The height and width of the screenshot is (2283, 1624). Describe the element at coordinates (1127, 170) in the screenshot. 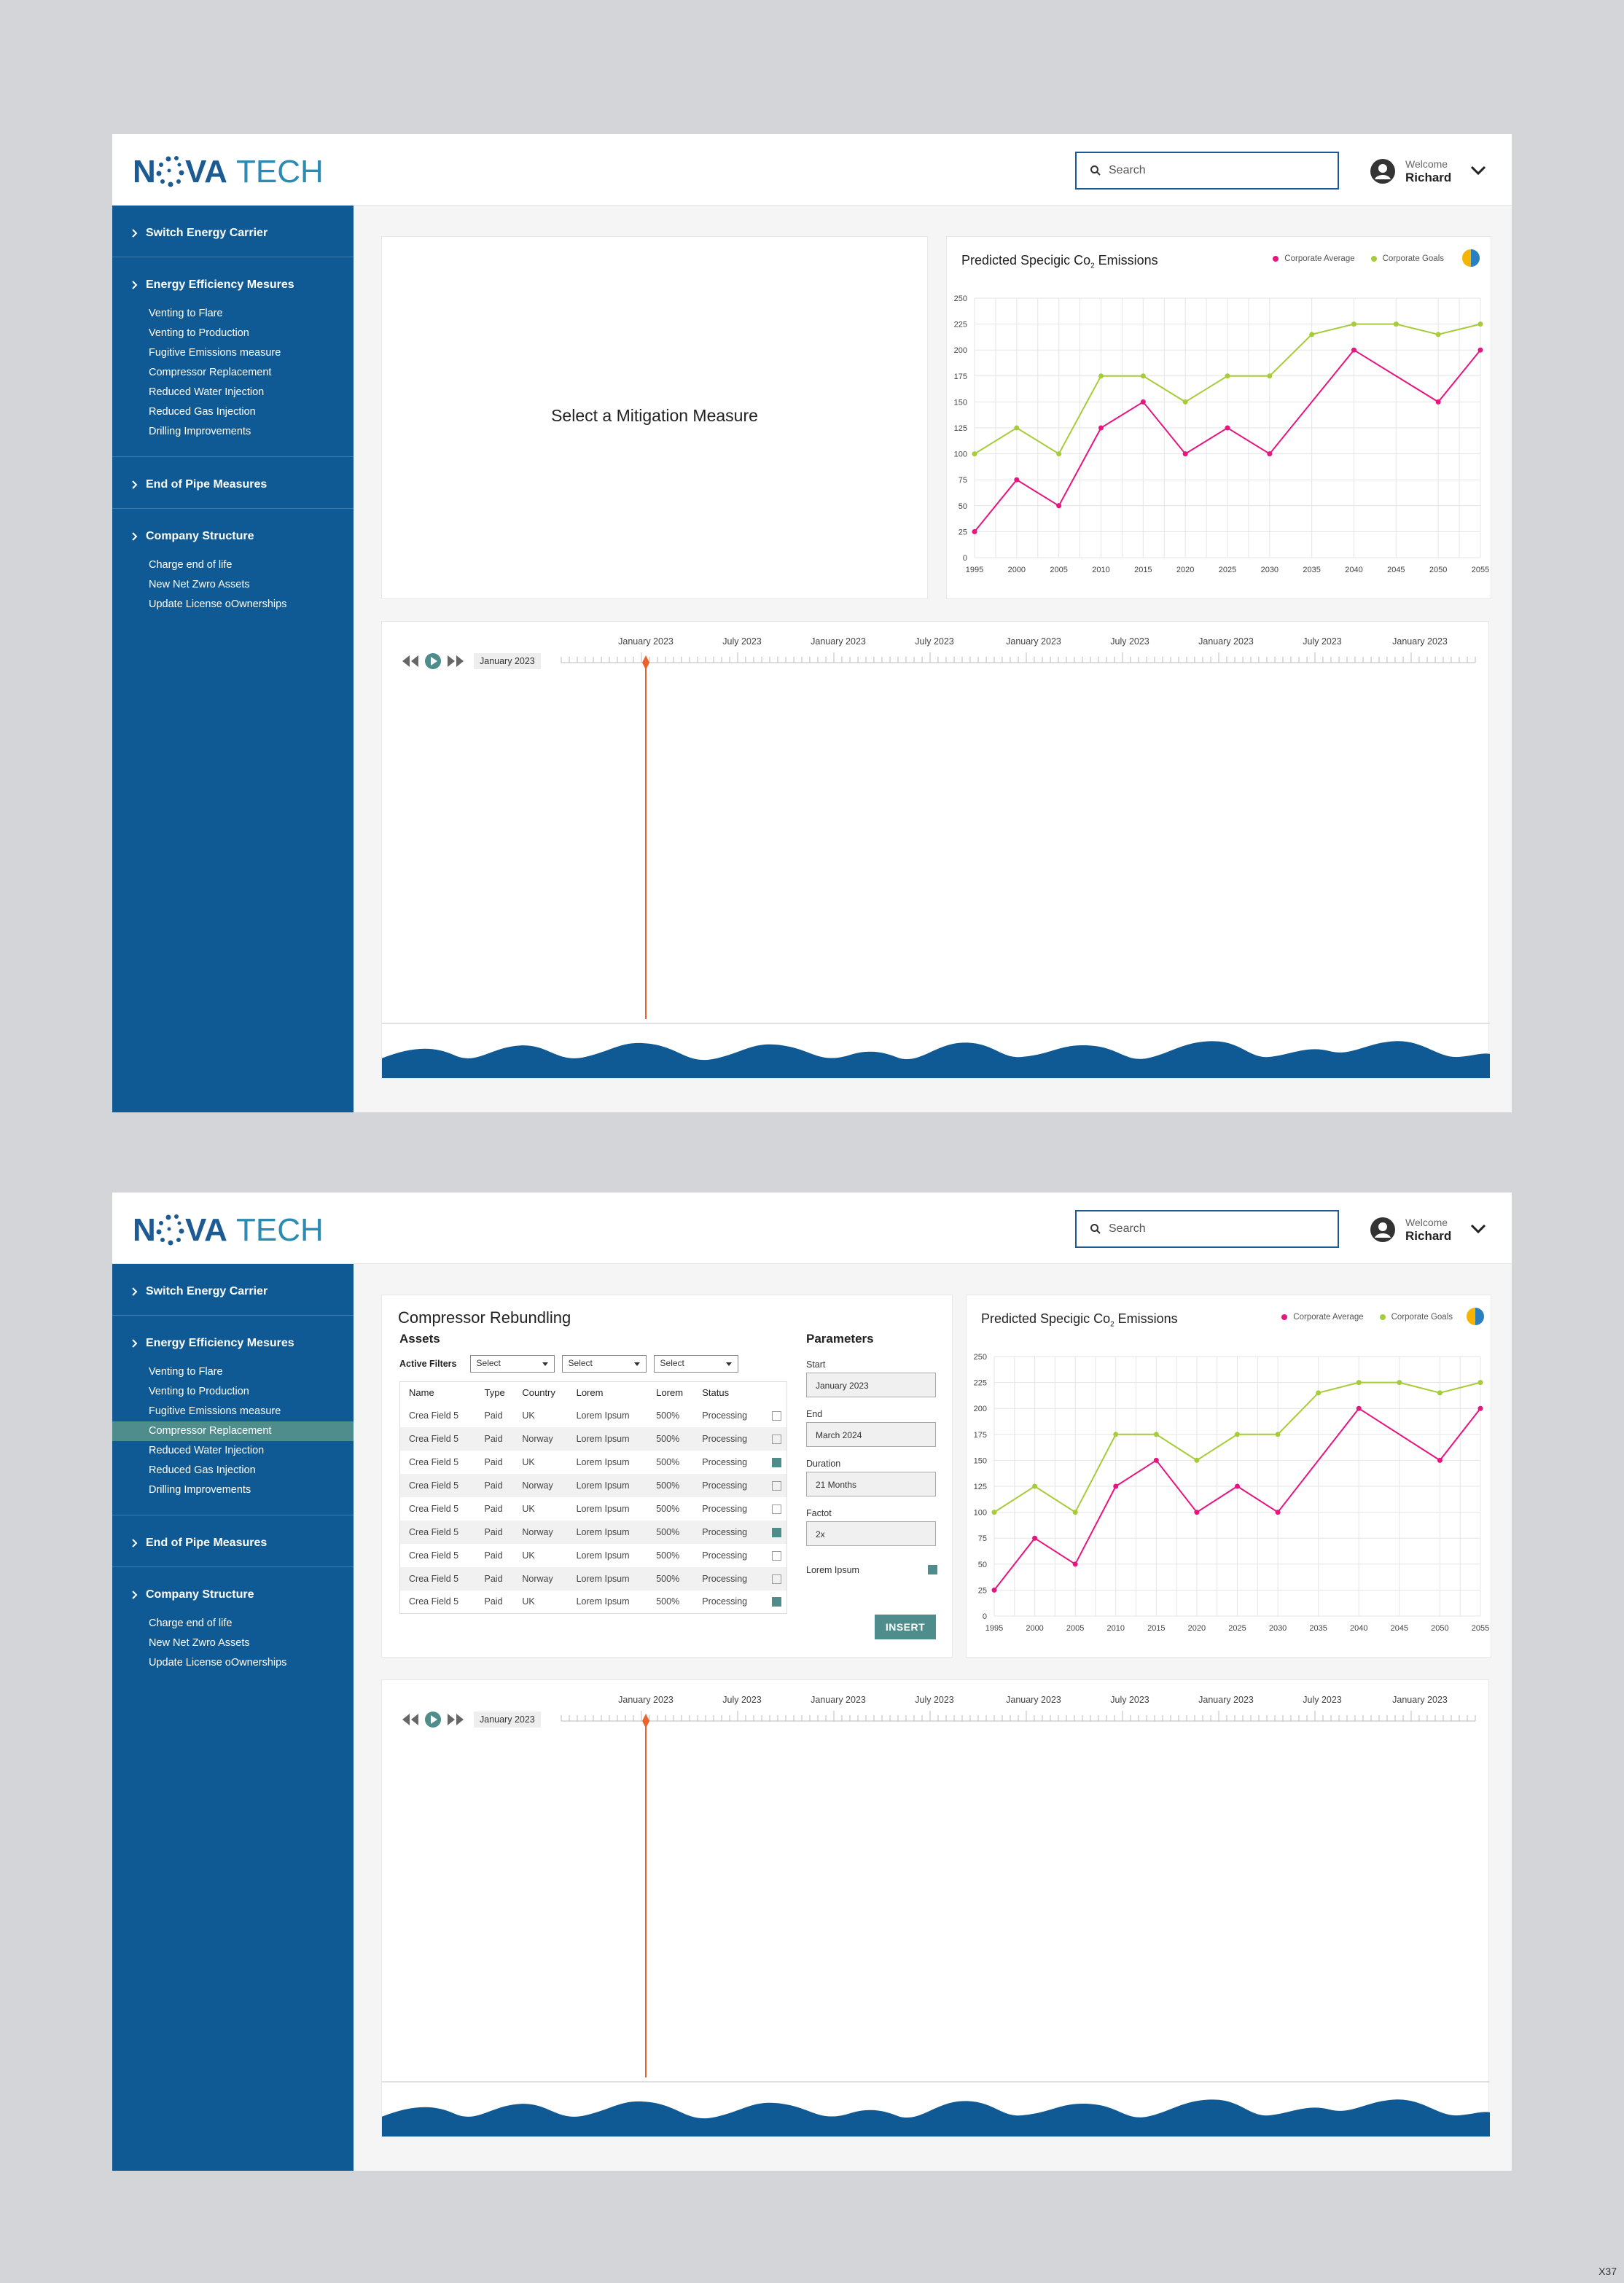

I see `search-placeholder: Search` at that location.